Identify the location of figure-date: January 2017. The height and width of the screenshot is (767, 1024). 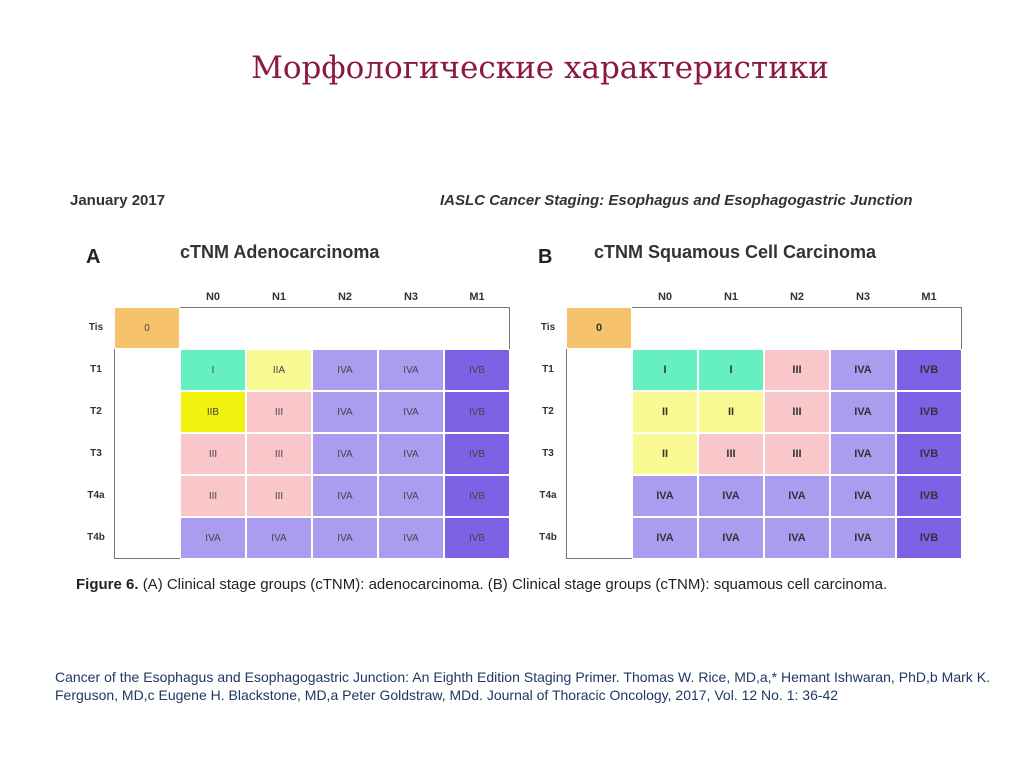
(118, 200).